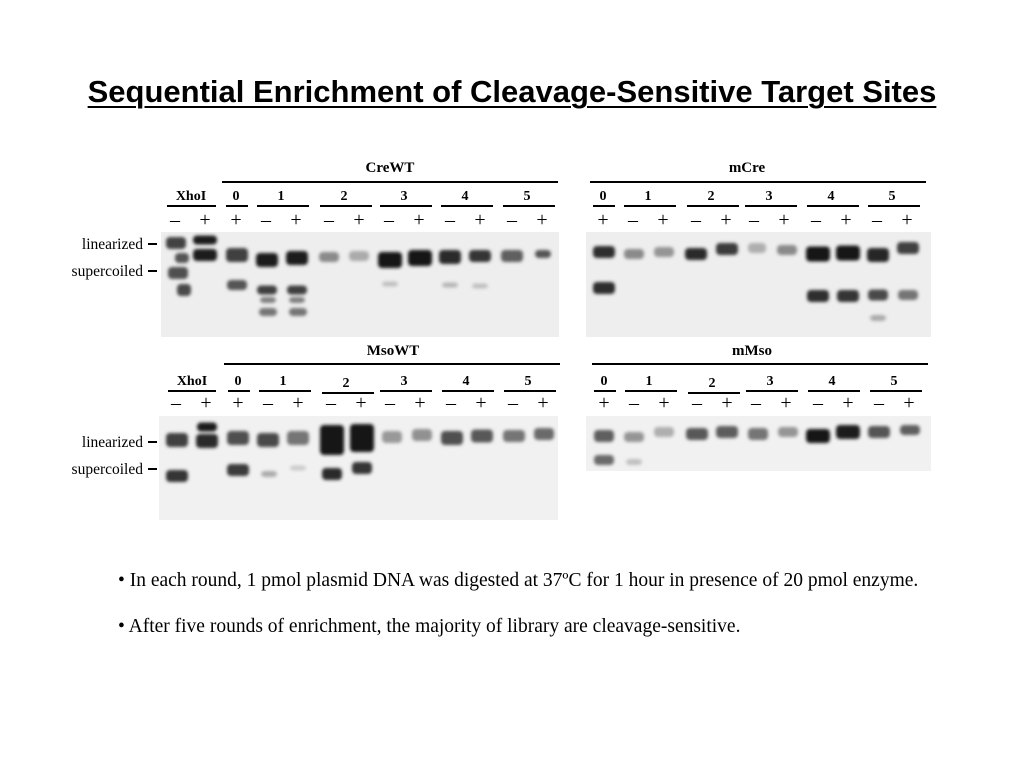 Image resolution: width=1024 pixels, height=768 pixels. What do you see at coordinates (894, 381) in the screenshot?
I see `round-5-label: 5` at bounding box center [894, 381].